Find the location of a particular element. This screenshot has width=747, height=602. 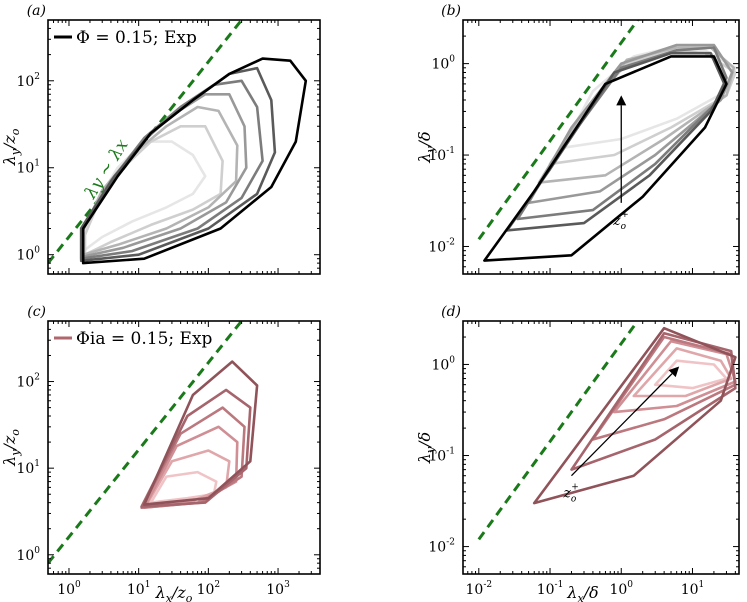

panel-label: (d) is located at coordinates (451, 312).